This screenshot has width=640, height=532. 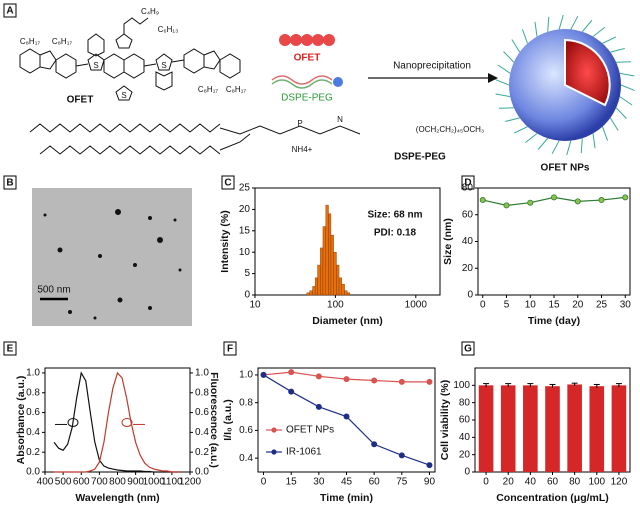 I want to click on plot-frame, so click(x=117, y=420).